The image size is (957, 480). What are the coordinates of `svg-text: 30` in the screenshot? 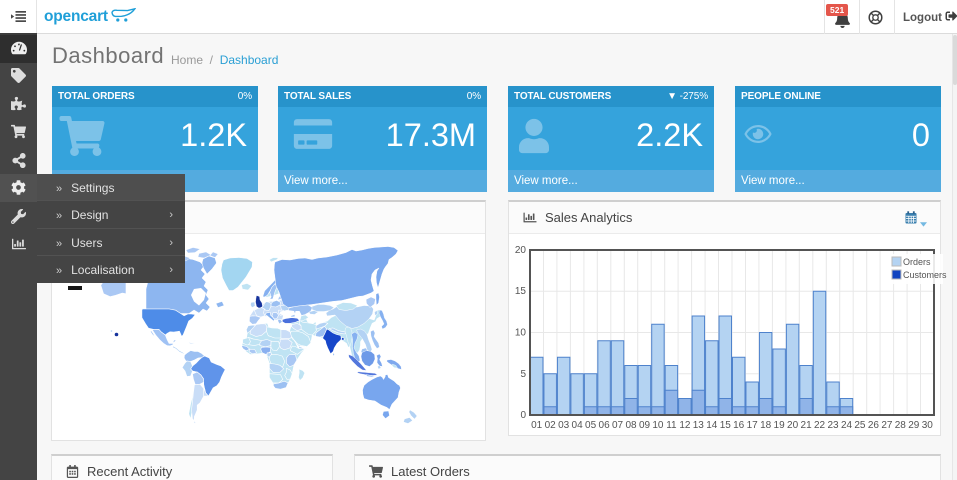 It's located at (928, 425).